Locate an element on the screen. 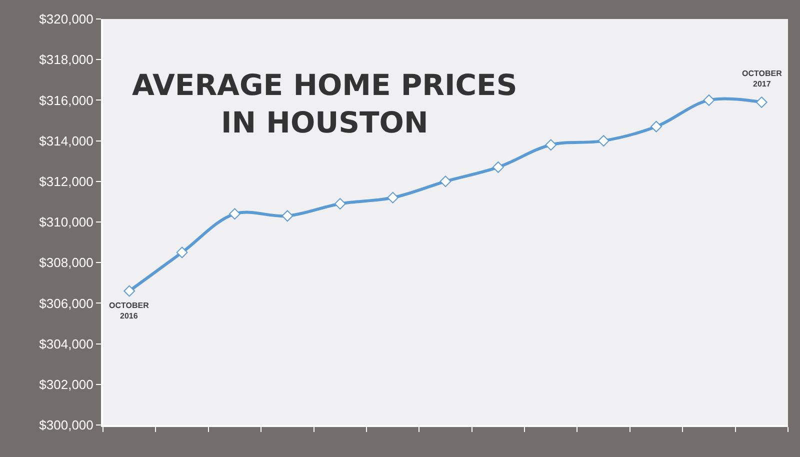 The image size is (800, 457). y-tick-label: $318,000 is located at coordinates (66, 60).